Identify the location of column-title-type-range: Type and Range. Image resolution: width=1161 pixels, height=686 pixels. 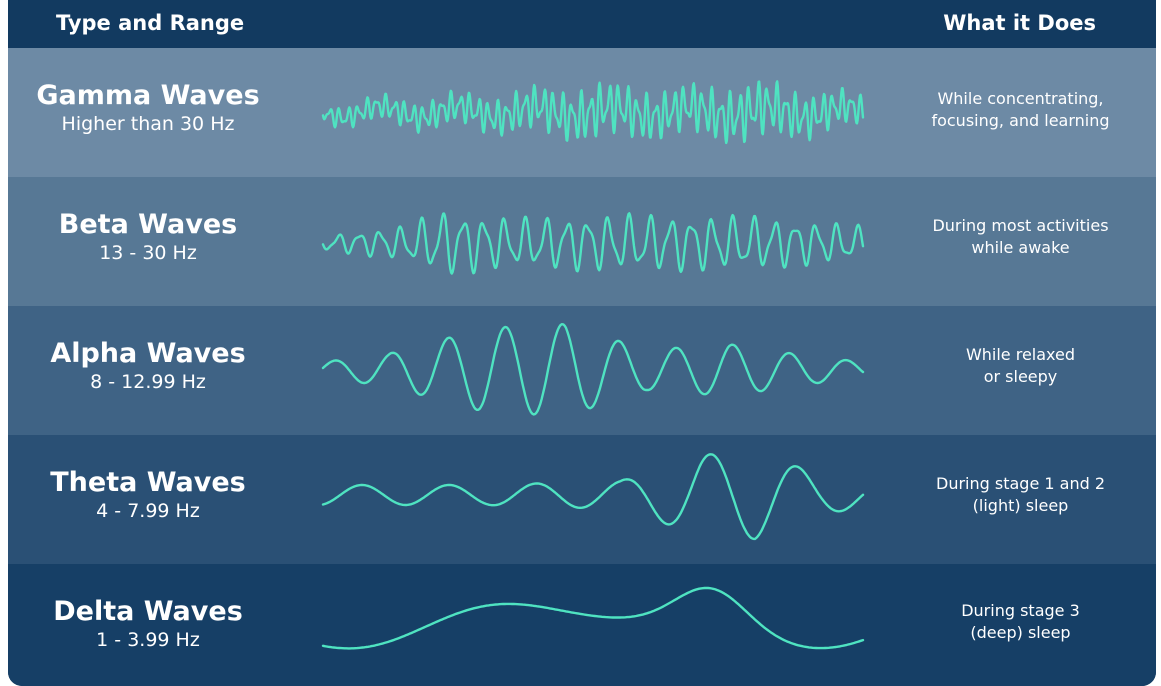
(150, 23).